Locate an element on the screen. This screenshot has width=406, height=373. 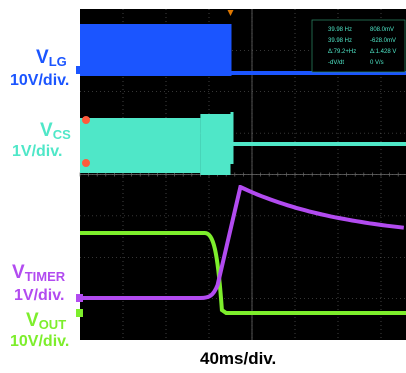
time-scale-label: 40ms/div. is located at coordinates (238, 358).